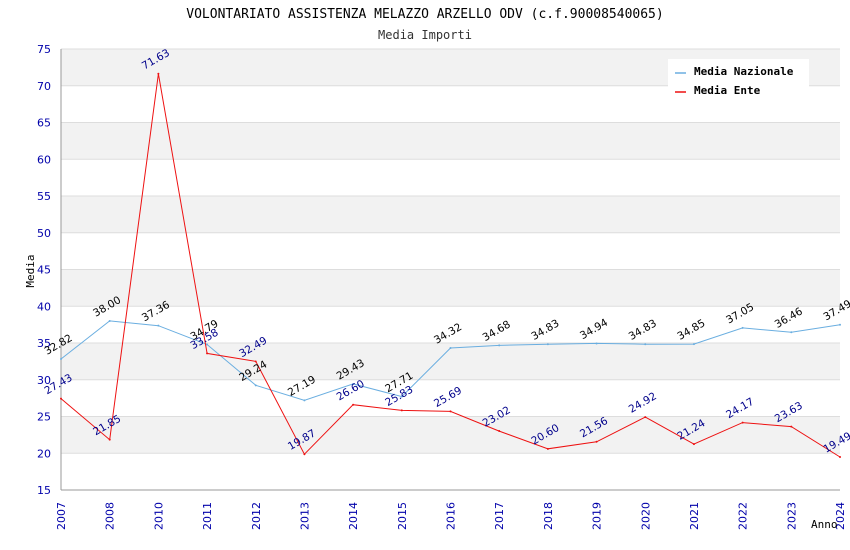 The height and width of the screenshot is (550, 850). Describe the element at coordinates (791, 516) in the screenshot. I see `x-tick-label: 2023` at that location.